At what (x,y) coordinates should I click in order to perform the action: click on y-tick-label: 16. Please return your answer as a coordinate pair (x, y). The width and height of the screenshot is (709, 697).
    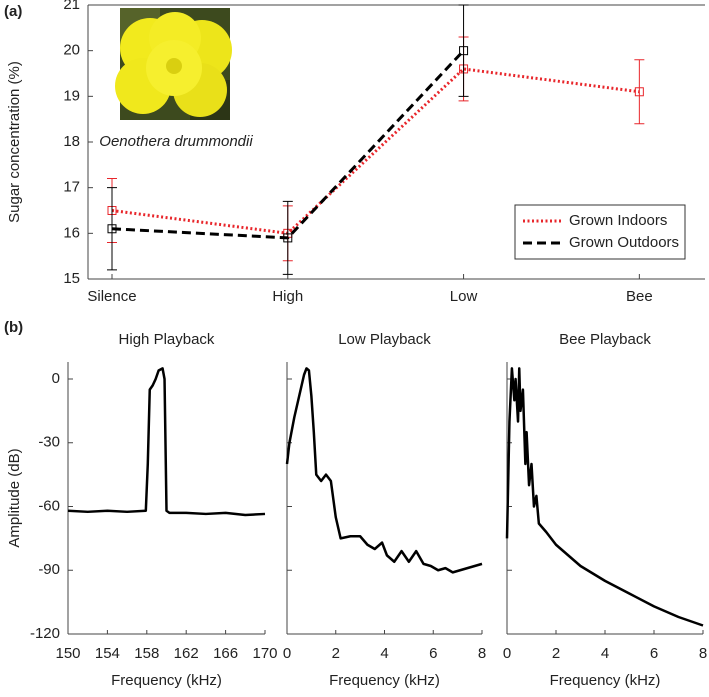
    Looking at the image, I should click on (71, 232).